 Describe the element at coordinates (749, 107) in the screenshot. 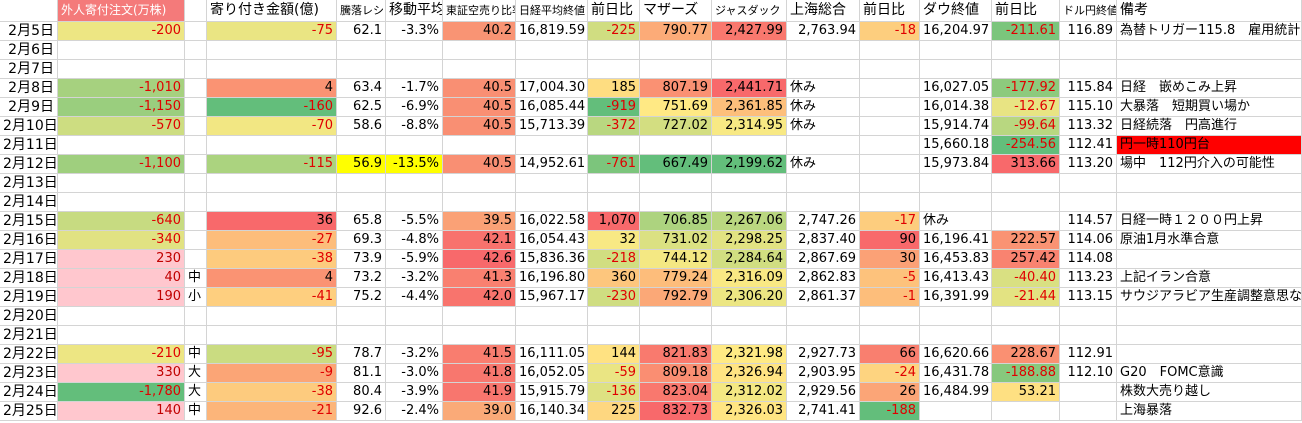

I see `jasdaq-cell: 2,361.85` at that location.